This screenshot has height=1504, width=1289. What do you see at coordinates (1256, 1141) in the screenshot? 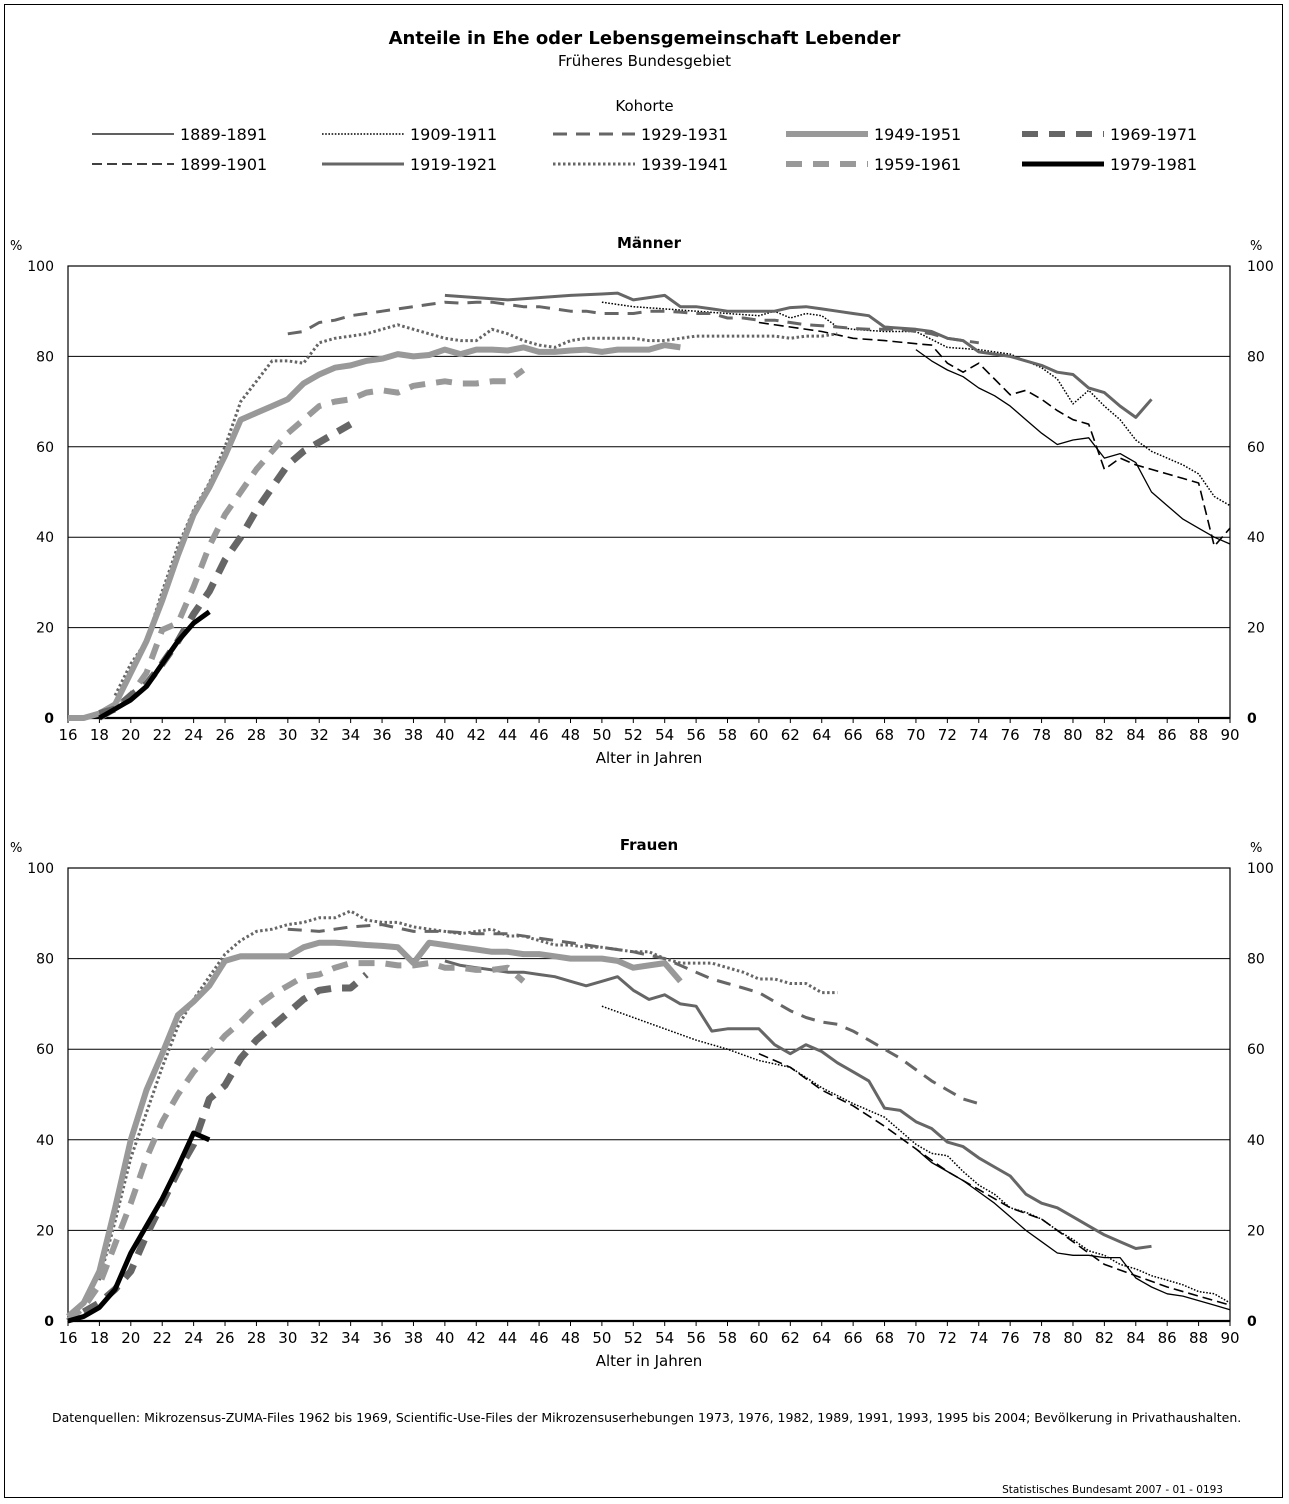
I see `y-tick-label-right: 40` at bounding box center [1256, 1141].